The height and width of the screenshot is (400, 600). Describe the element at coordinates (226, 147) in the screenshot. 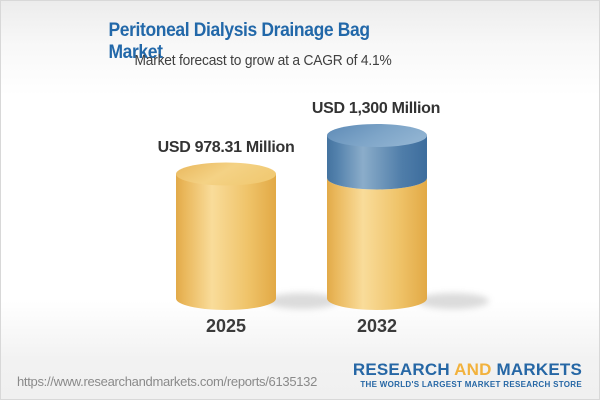

I see `value-label-2025: USD 978.31 Million` at that location.